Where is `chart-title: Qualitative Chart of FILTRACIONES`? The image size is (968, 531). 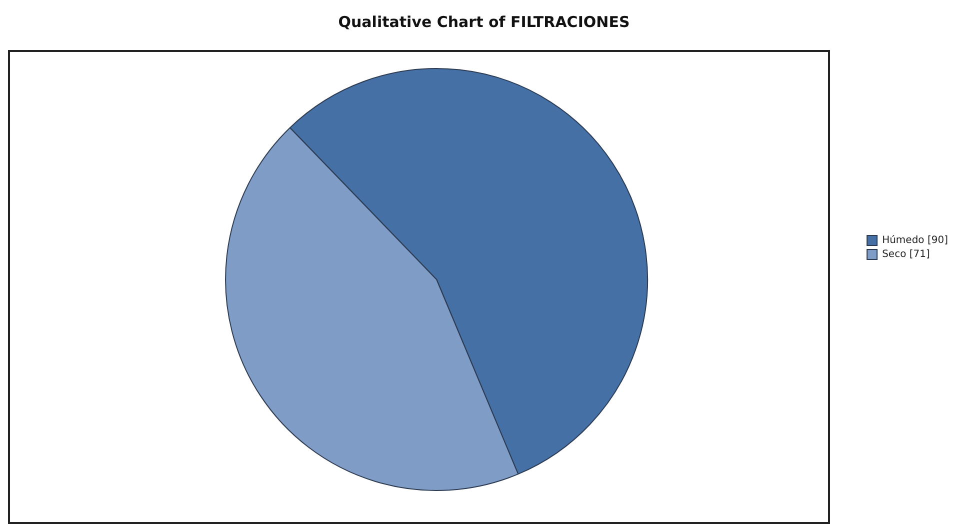
chart-title: Qualitative Chart of FILTRACIONES is located at coordinates (484, 21).